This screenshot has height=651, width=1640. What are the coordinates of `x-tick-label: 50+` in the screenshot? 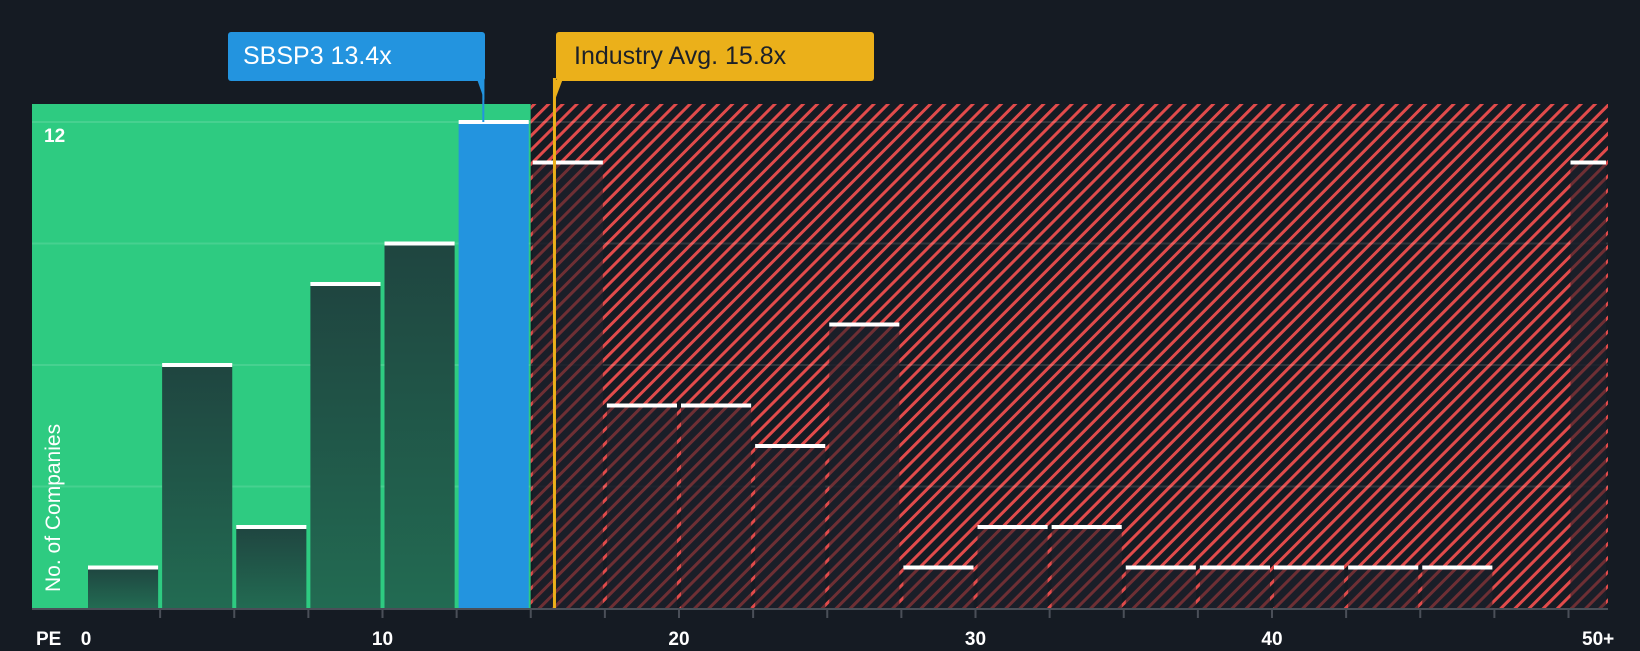 It's located at (1598, 639).